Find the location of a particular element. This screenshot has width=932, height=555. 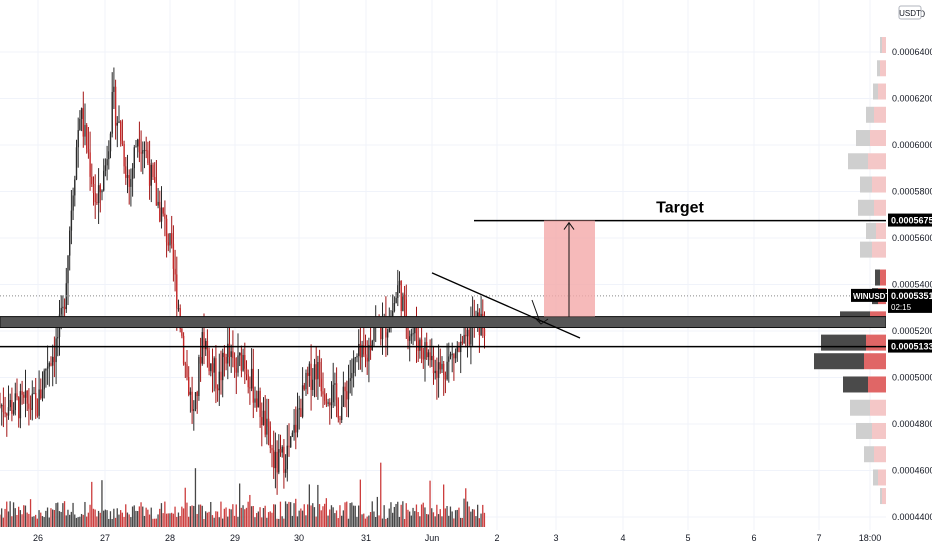

time-tick-label: 28 is located at coordinates (170, 538).